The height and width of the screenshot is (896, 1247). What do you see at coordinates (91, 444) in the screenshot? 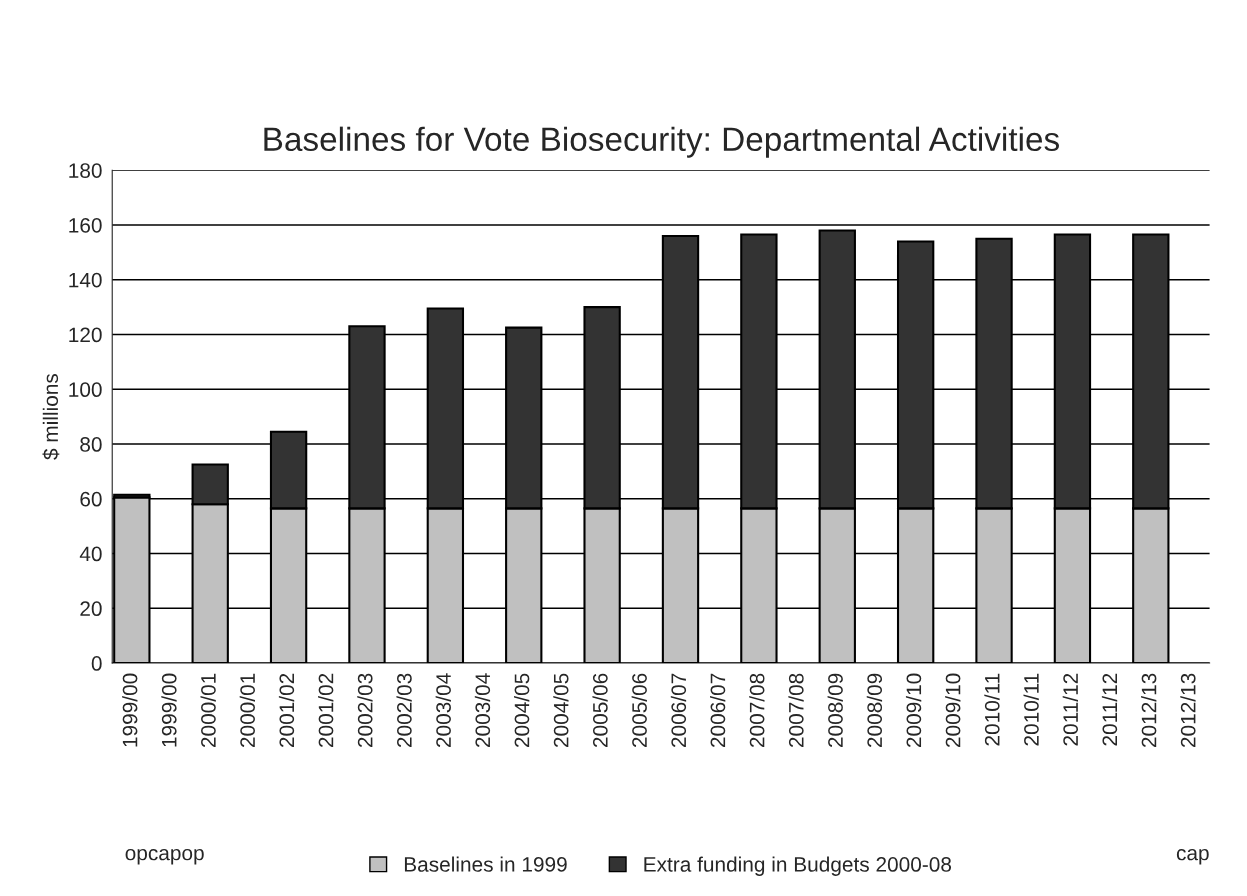
I see `y-tick-label: 80` at bounding box center [91, 444].